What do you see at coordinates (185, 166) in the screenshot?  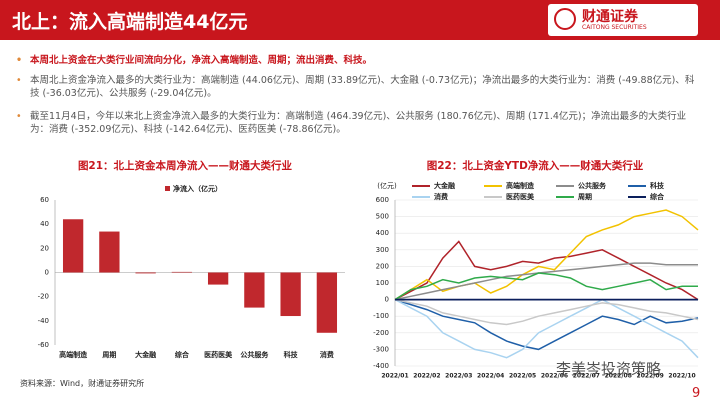 I see `chart-title: 图21：北上资金本周净流入——财通大类行业` at bounding box center [185, 166].